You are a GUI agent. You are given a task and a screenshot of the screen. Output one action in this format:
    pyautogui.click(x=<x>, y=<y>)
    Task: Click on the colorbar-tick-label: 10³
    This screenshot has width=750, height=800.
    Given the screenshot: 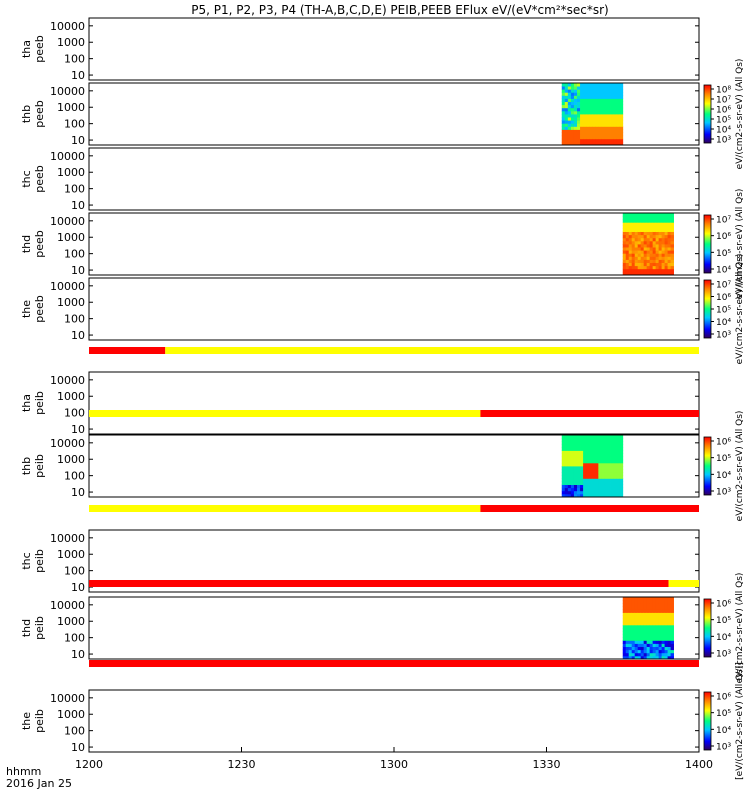 What is the action you would take?
    pyautogui.click(x=723, y=748)
    